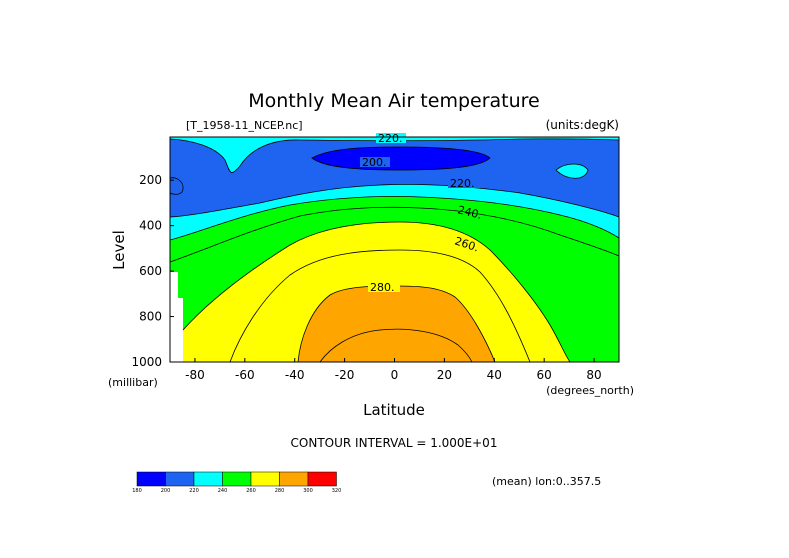  What do you see at coordinates (146, 362) in the screenshot?
I see `y-tick-label: 1000` at bounding box center [146, 362].